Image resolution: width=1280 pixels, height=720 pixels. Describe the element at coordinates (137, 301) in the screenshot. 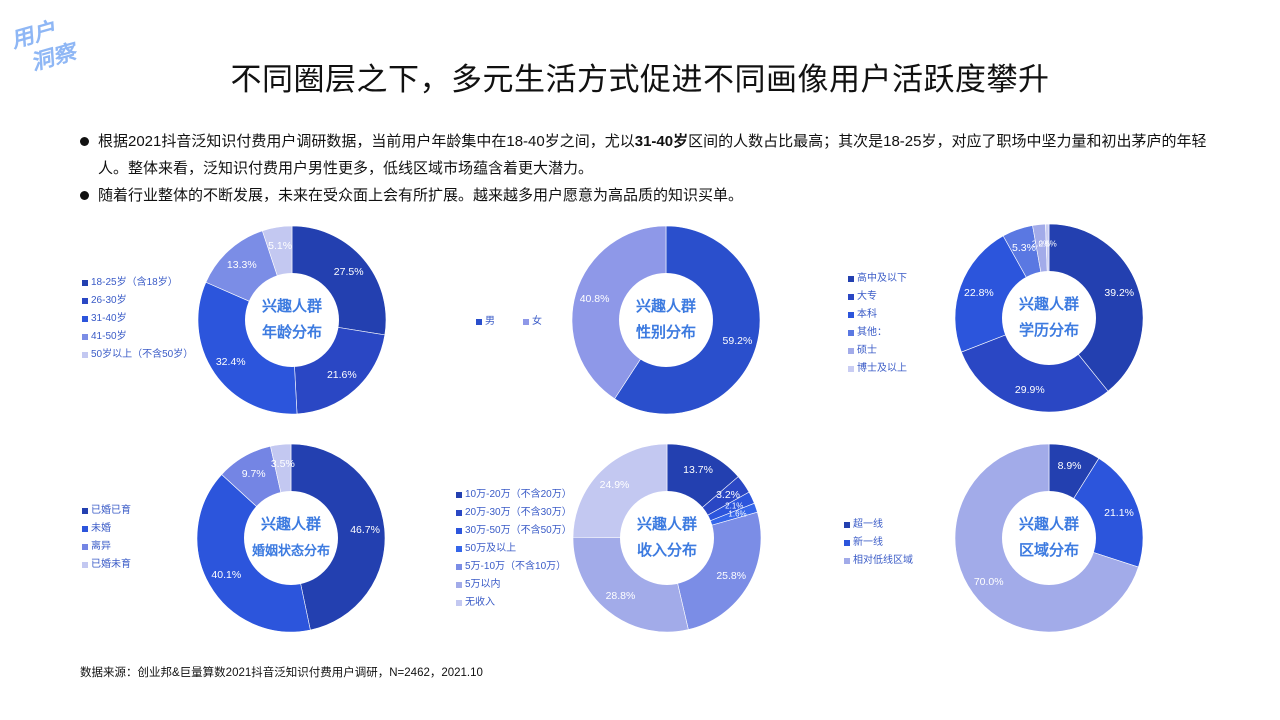

I see `legend-item: 26-30岁` at that location.